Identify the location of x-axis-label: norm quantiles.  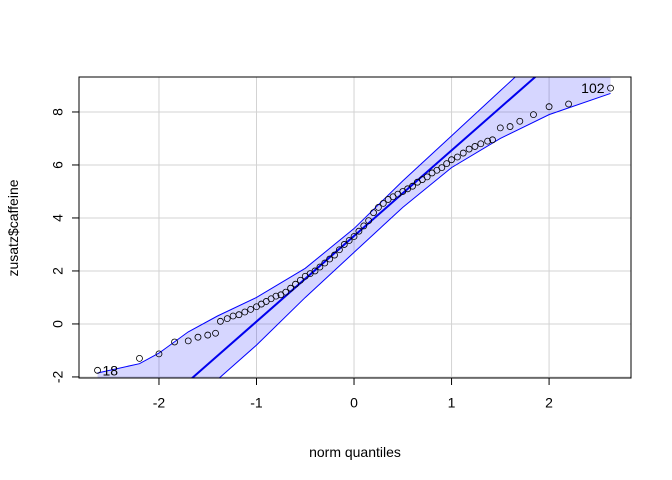
(355, 452).